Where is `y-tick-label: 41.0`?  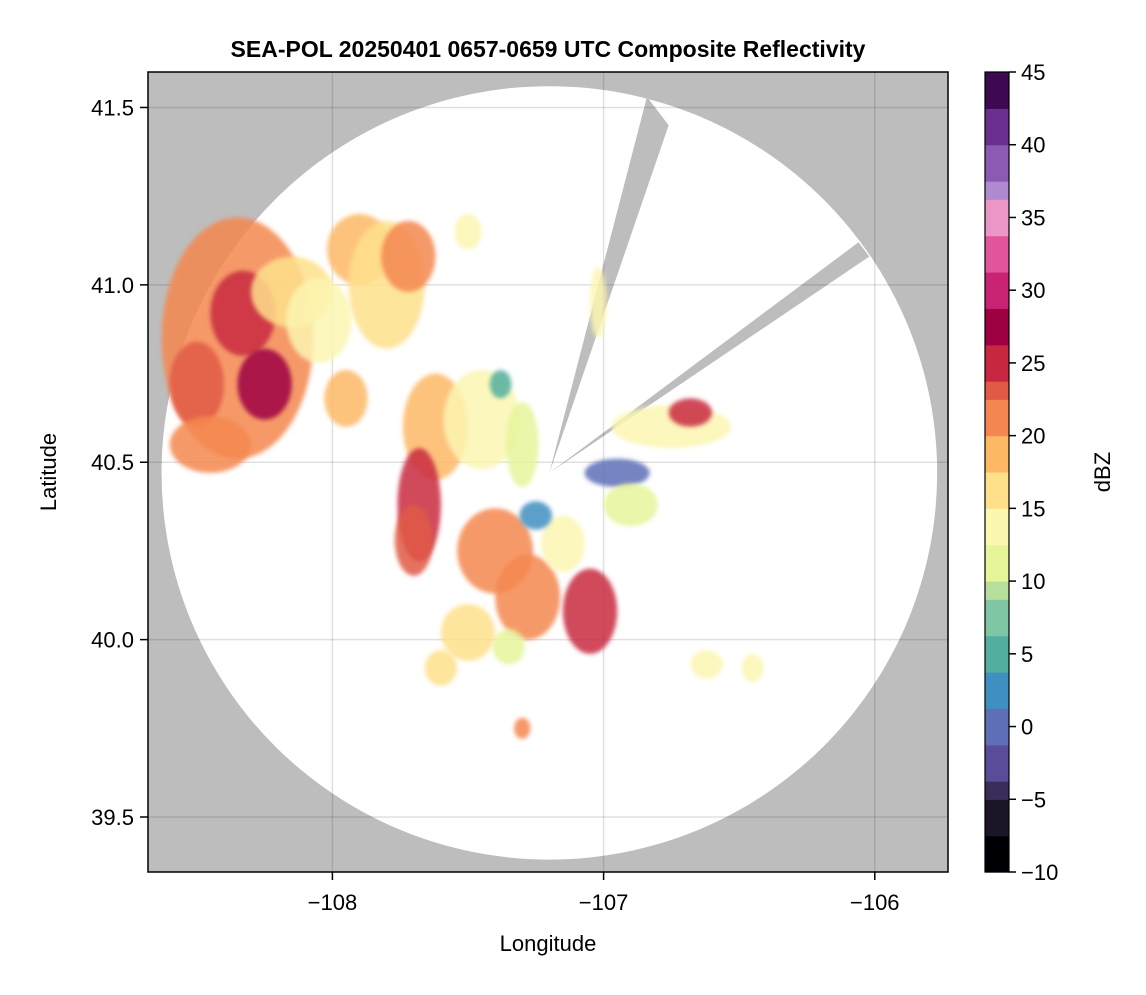
y-tick-label: 41.0 is located at coordinates (112, 285).